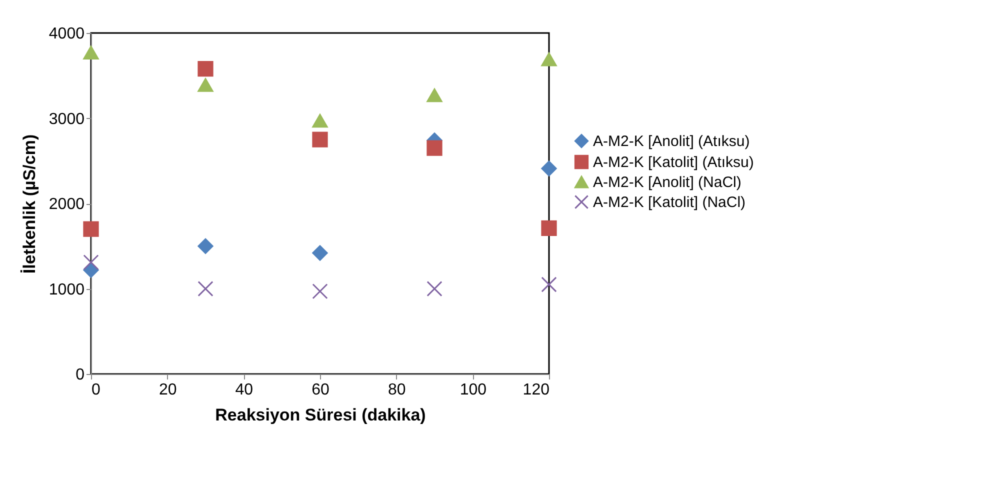 This screenshot has height=496, width=995. Describe the element at coordinates (673, 162) in the screenshot. I see `legend-label: A-M2-K [Katolit] (Atıksu)` at that location.